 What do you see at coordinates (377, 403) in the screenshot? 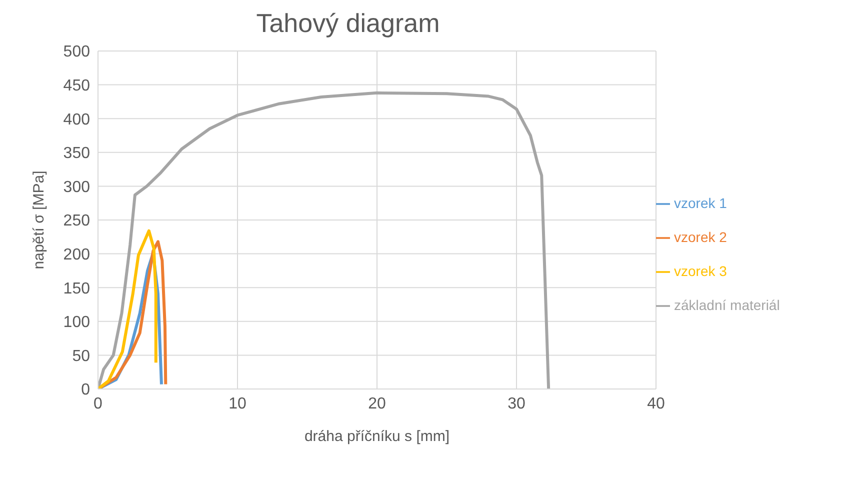
I see `x-tick-label: 20` at bounding box center [377, 403].